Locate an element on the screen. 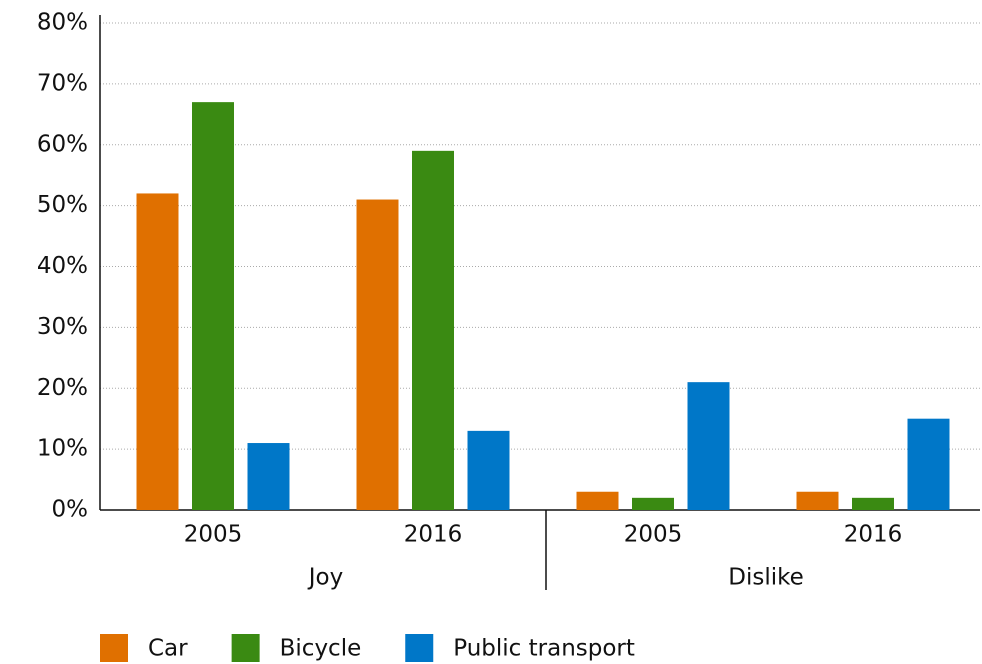 The width and height of the screenshot is (982, 664). y-tick-label: 70% is located at coordinates (62, 83).